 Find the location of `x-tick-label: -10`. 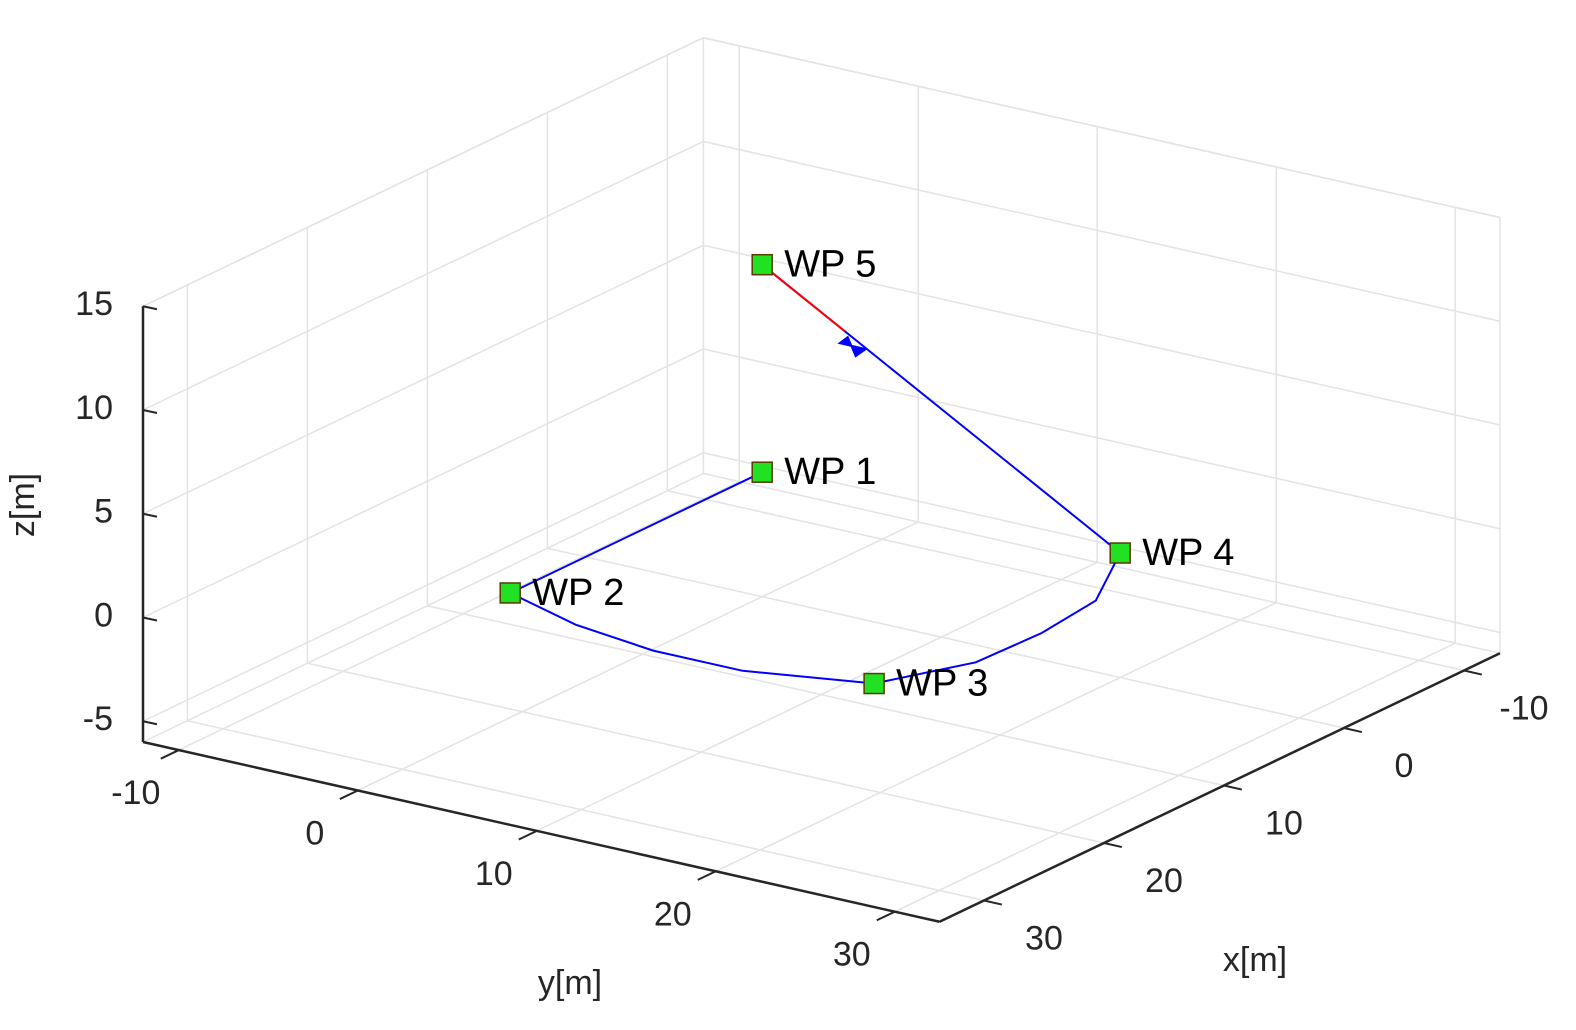

x-tick-label: -10 is located at coordinates (1523, 708).